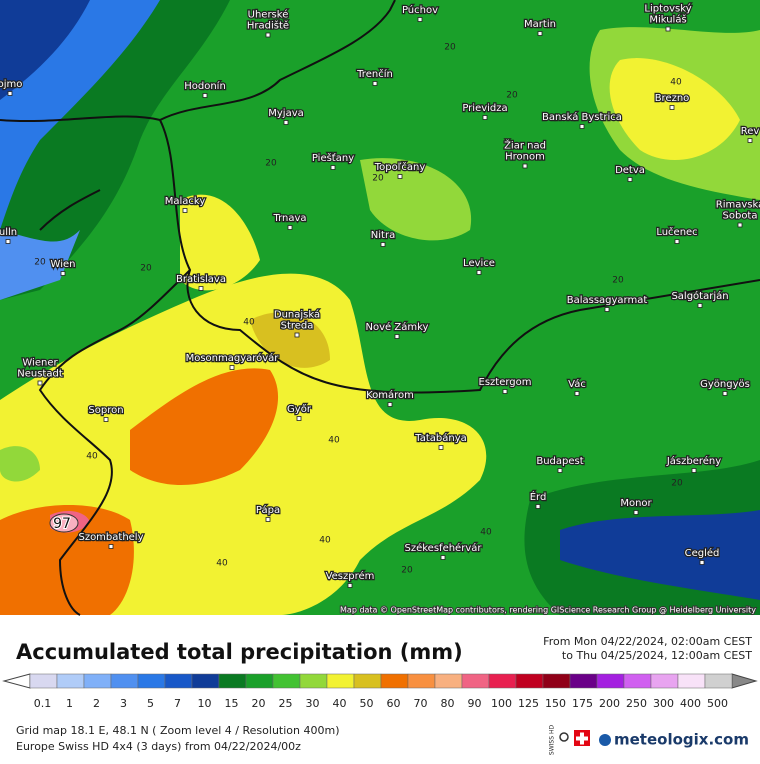 This screenshot has width=760, height=764. I want to click on scale-arrow-right, so click(744, 681).